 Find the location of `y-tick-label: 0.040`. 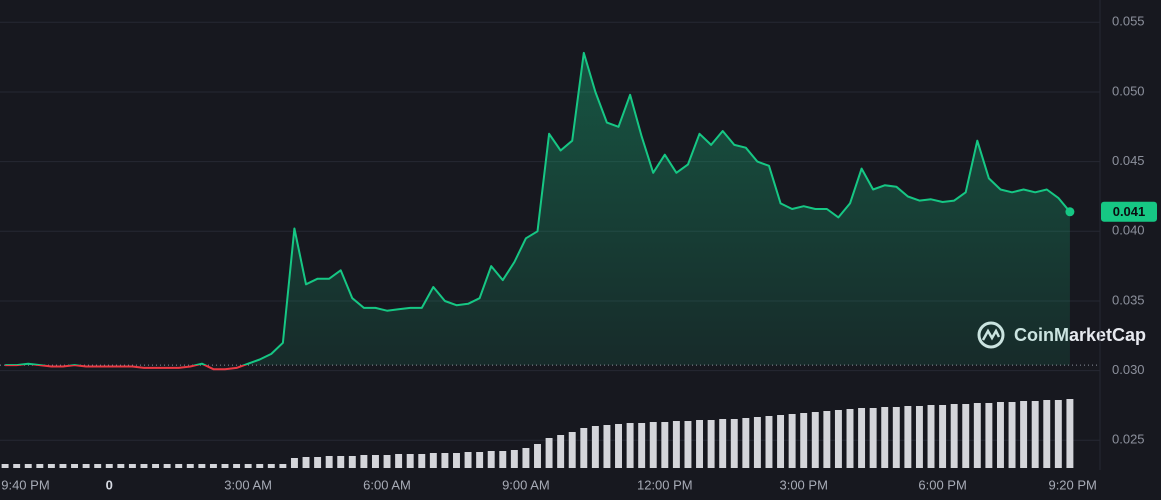

y-tick-label: 0.040 is located at coordinates (1128, 230).